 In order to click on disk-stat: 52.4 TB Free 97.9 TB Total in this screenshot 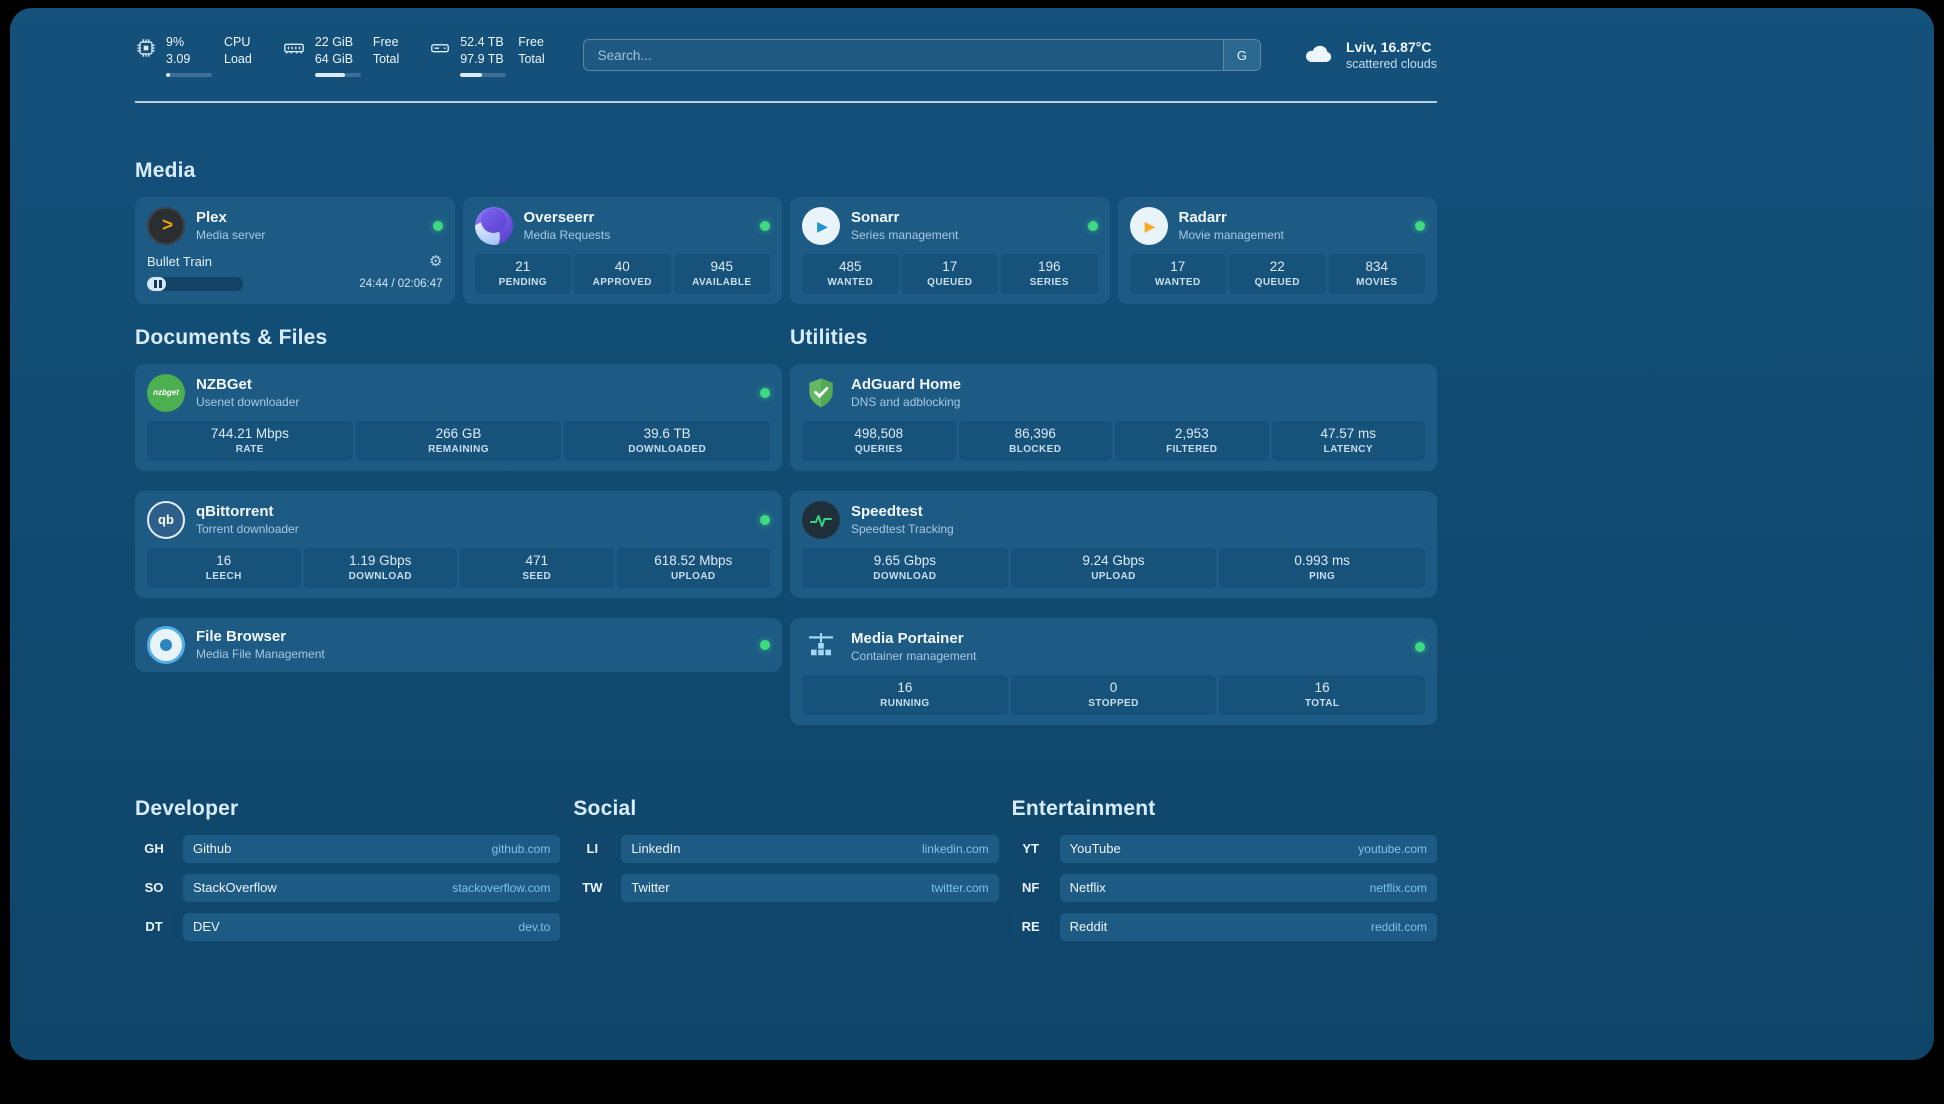, I will do `click(487, 55)`.